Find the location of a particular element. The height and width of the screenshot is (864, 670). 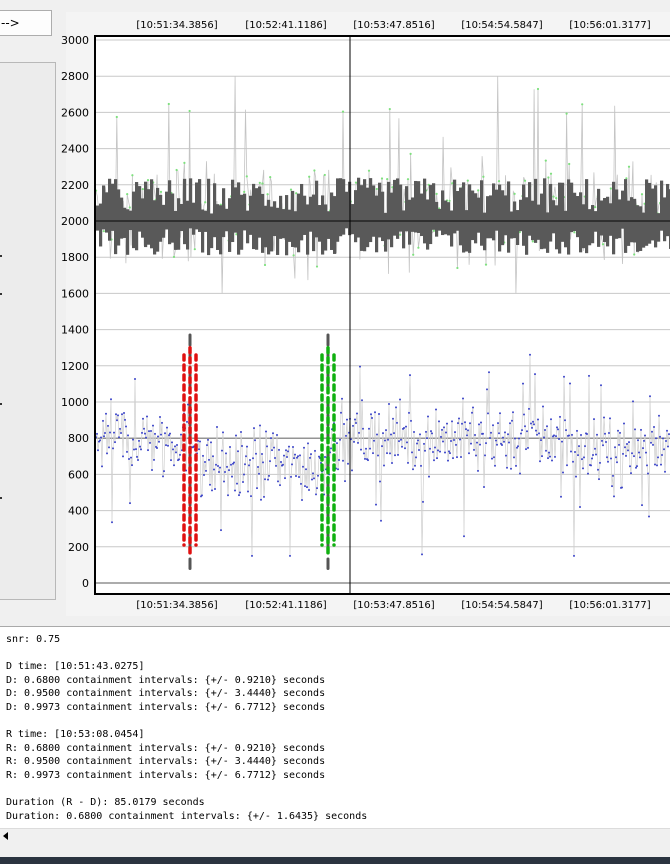

time-markers is located at coordinates (259, 452).